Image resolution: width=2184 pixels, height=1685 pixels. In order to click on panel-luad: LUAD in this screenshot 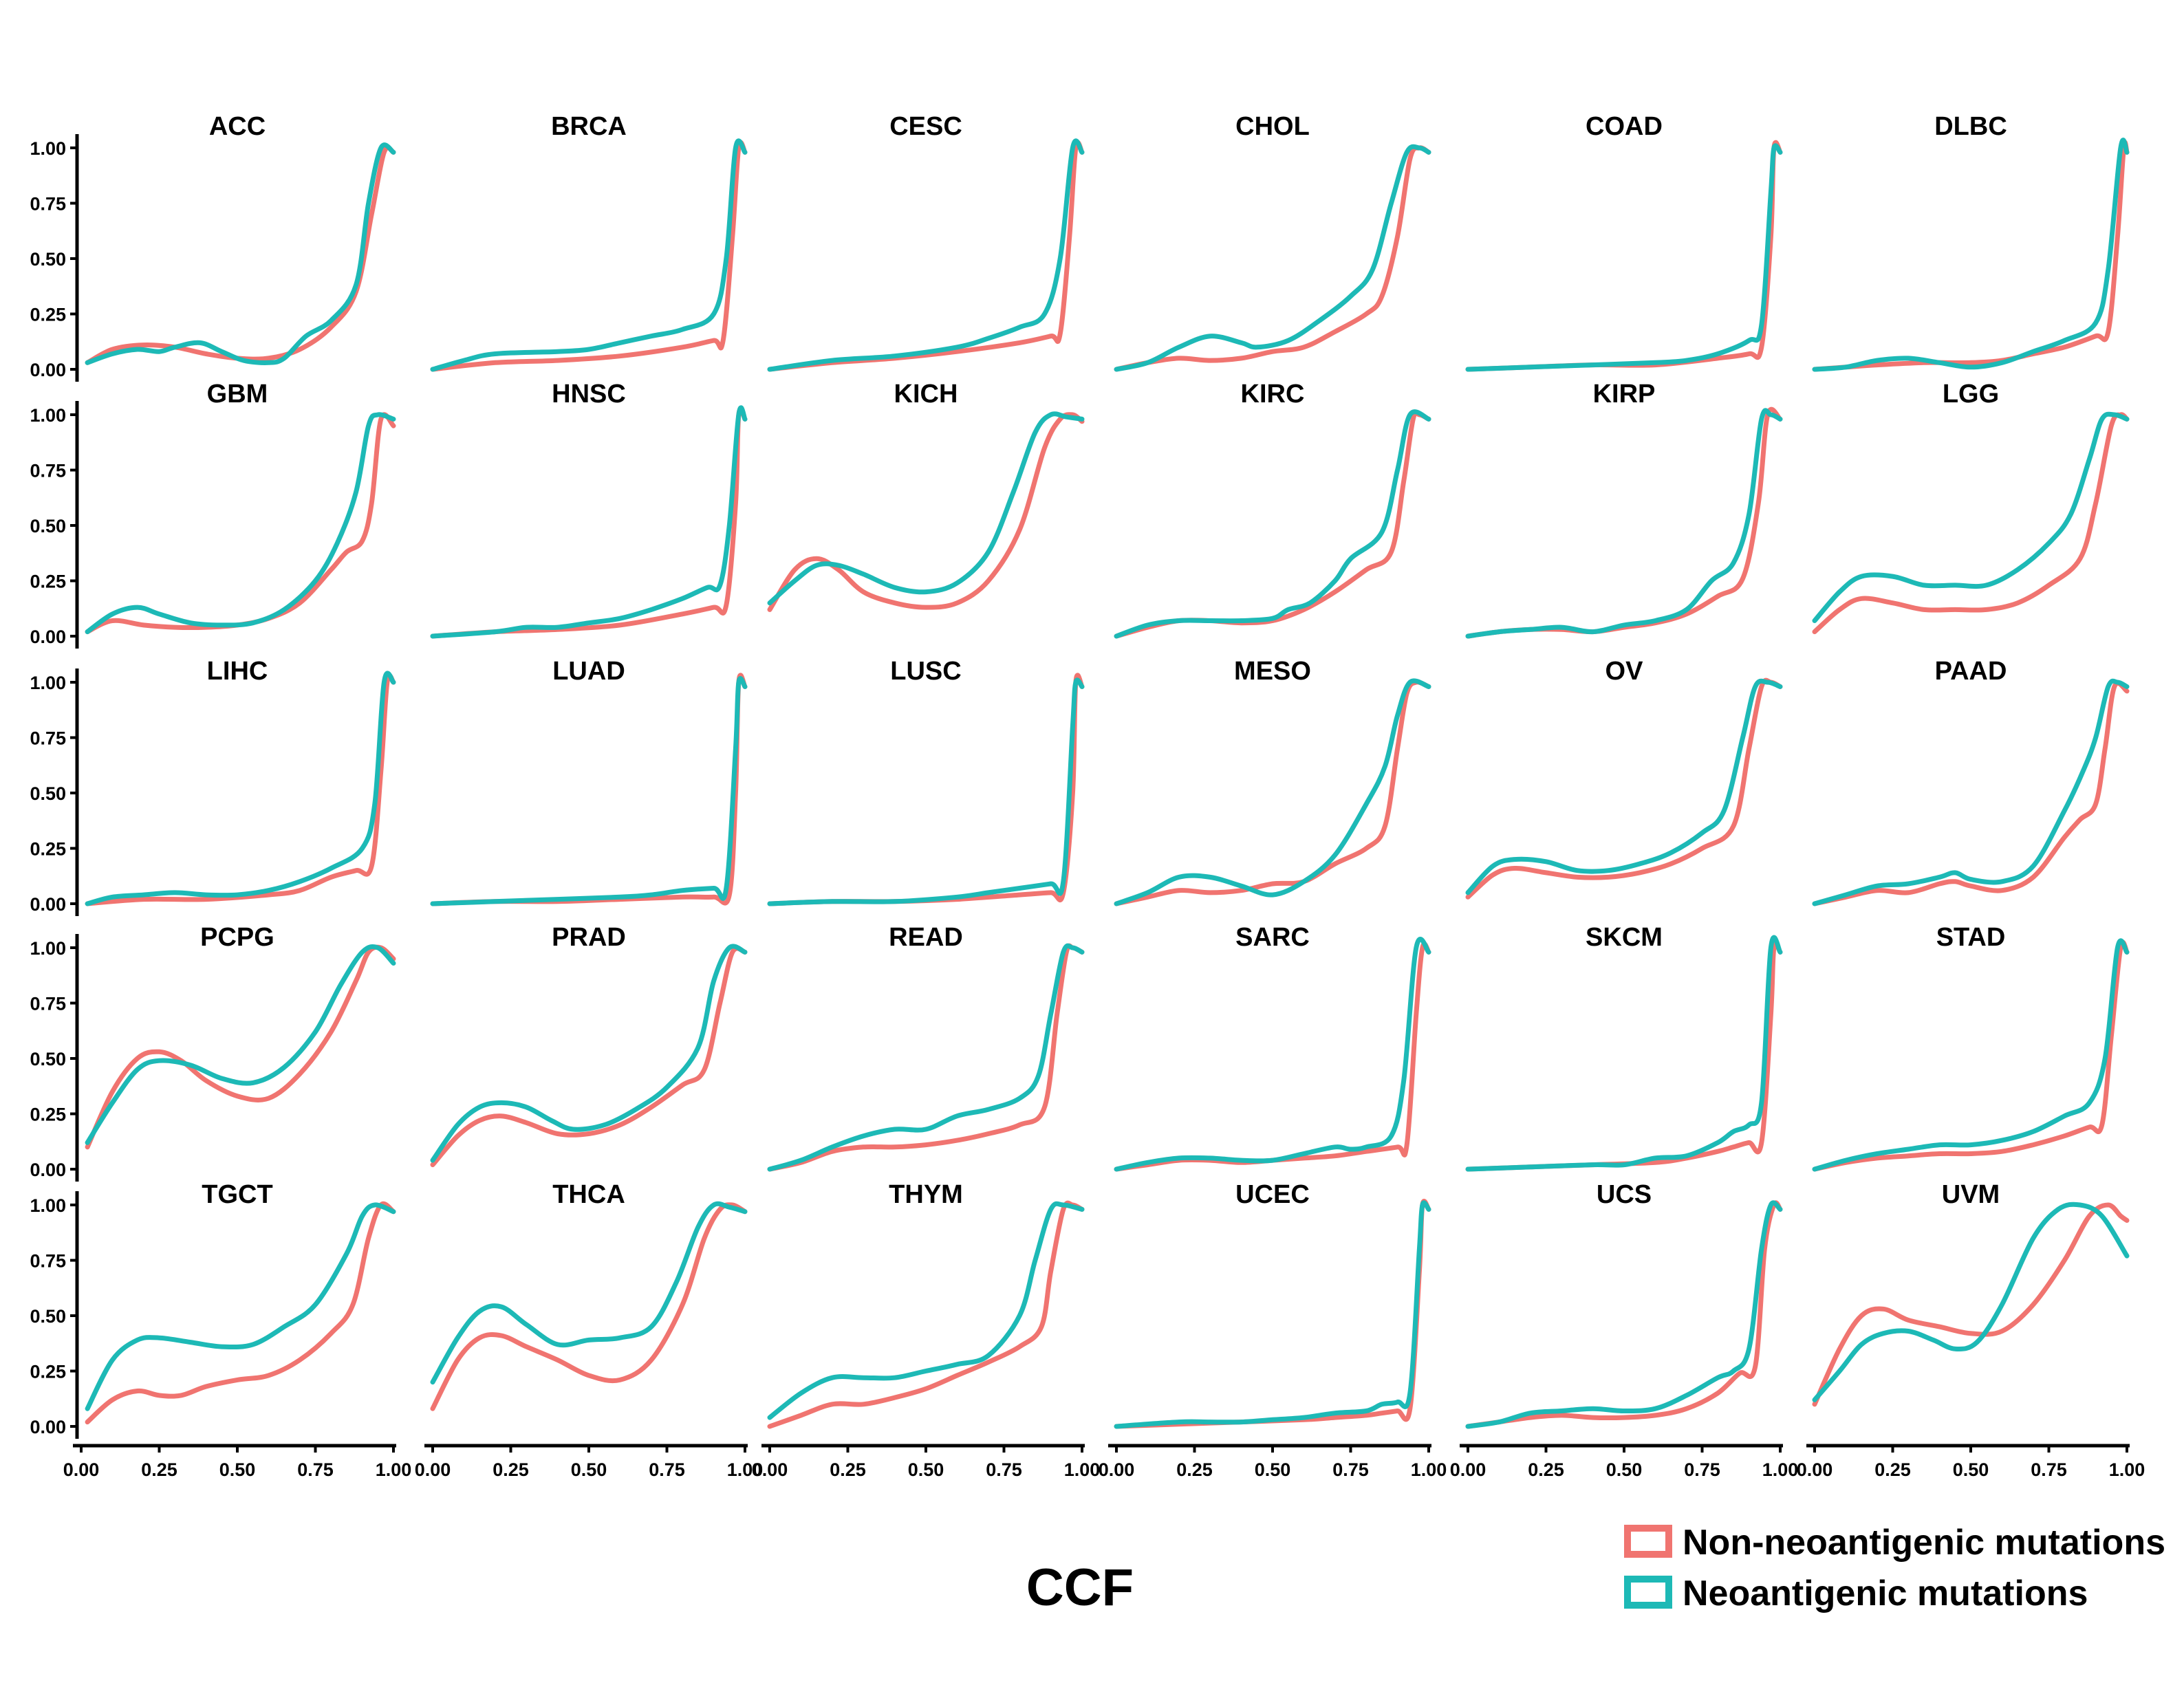, I will do `click(589, 781)`.